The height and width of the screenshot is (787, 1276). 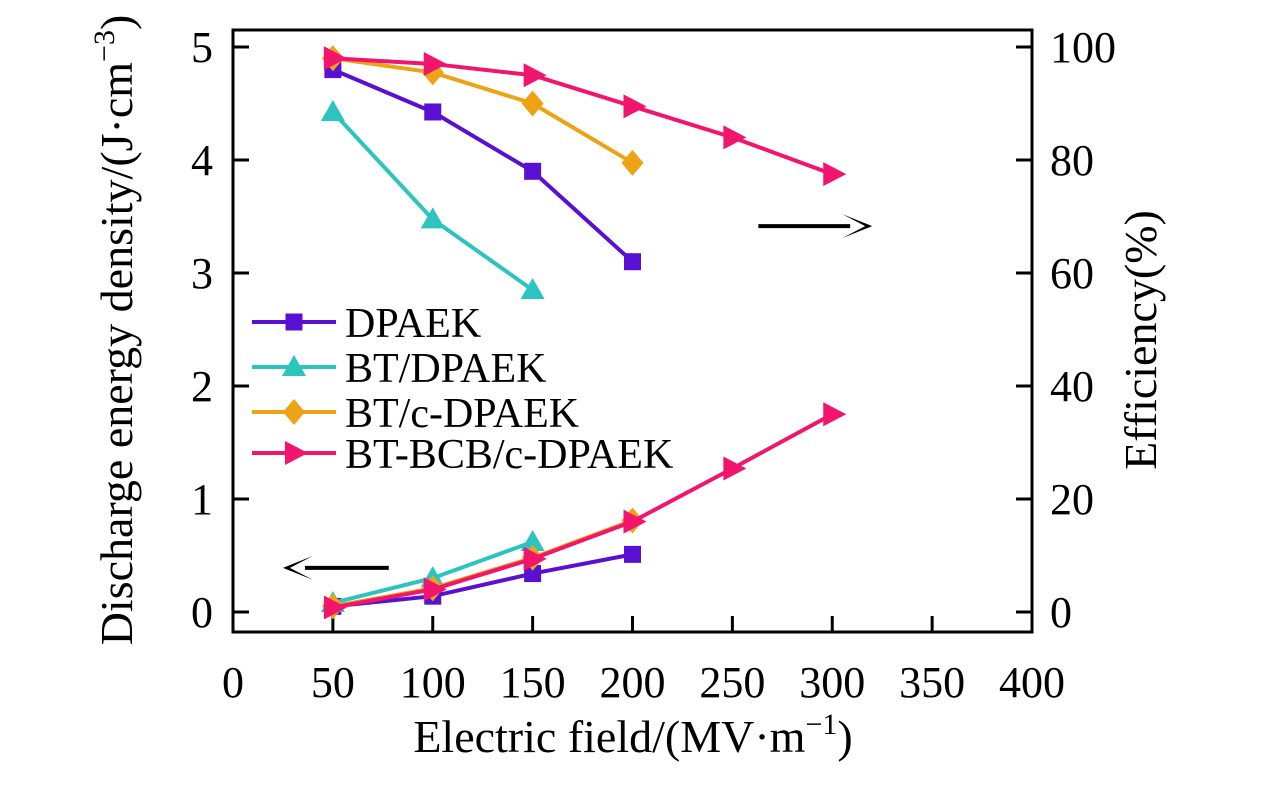 I want to click on x-tick-label: 150, so click(x=533, y=682).